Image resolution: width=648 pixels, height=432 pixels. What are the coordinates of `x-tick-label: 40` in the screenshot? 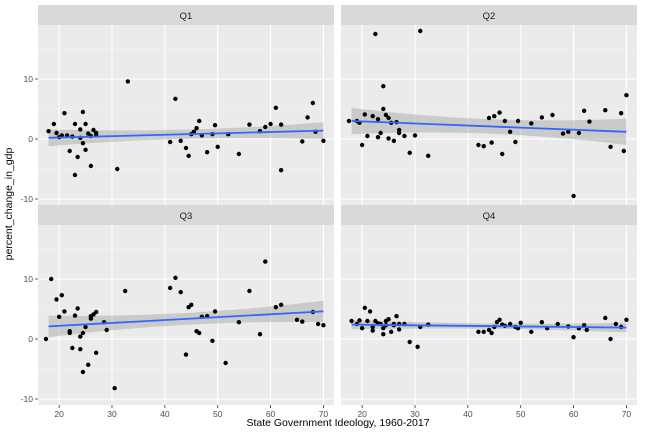 It's located at (165, 414).